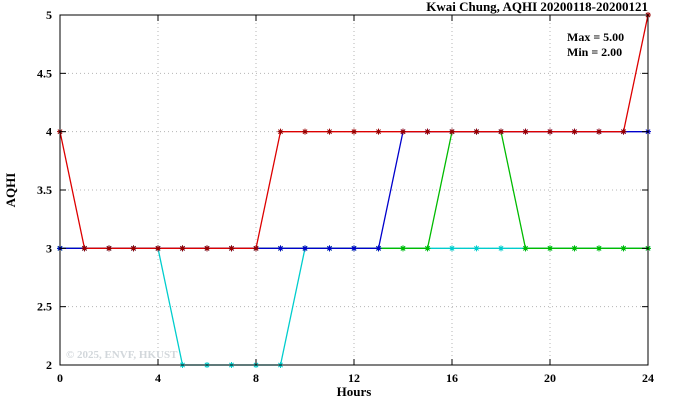 Image resolution: width=674 pixels, height=409 pixels. What do you see at coordinates (537, 7) in the screenshot?
I see `chart-title: Kwai Chung, AQHI 20200118-20200121` at bounding box center [537, 7].